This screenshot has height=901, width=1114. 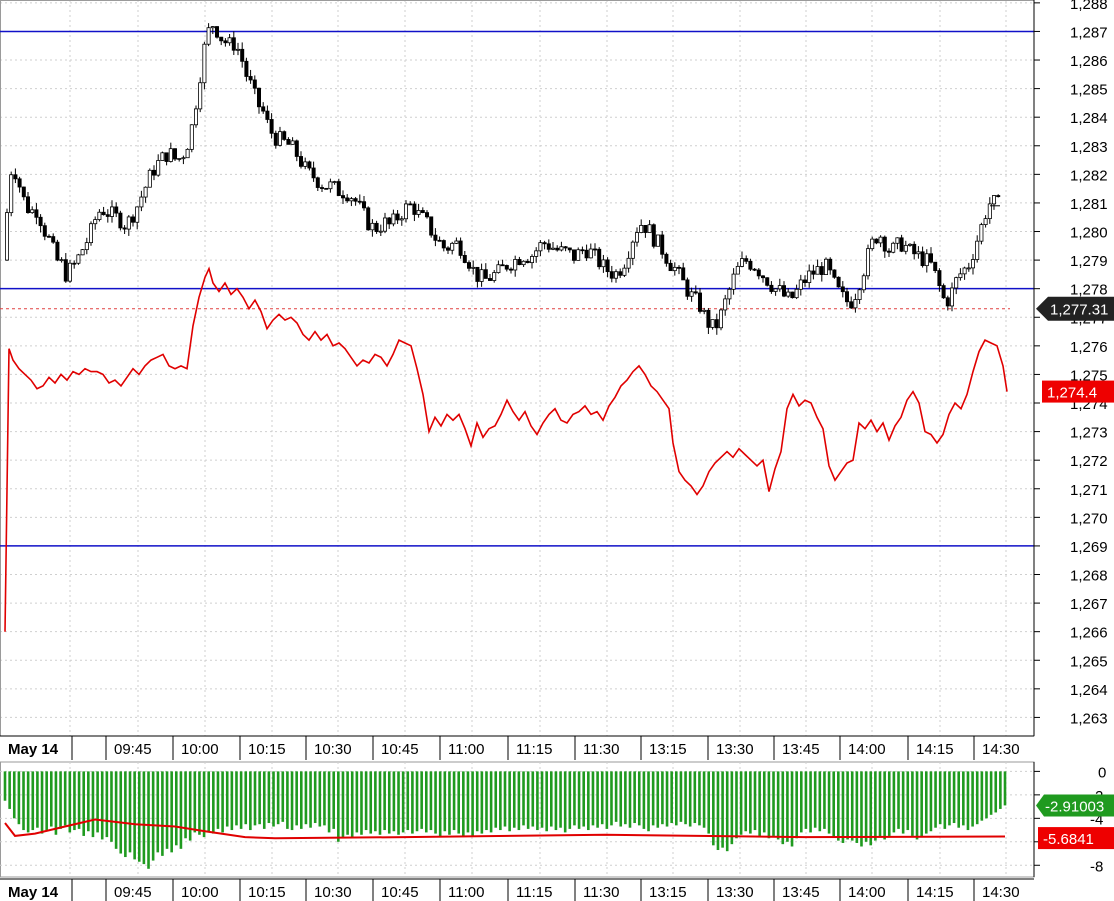 What do you see at coordinates (1089, 461) in the screenshot?
I see `price-tick-label: 1,272` at bounding box center [1089, 461].